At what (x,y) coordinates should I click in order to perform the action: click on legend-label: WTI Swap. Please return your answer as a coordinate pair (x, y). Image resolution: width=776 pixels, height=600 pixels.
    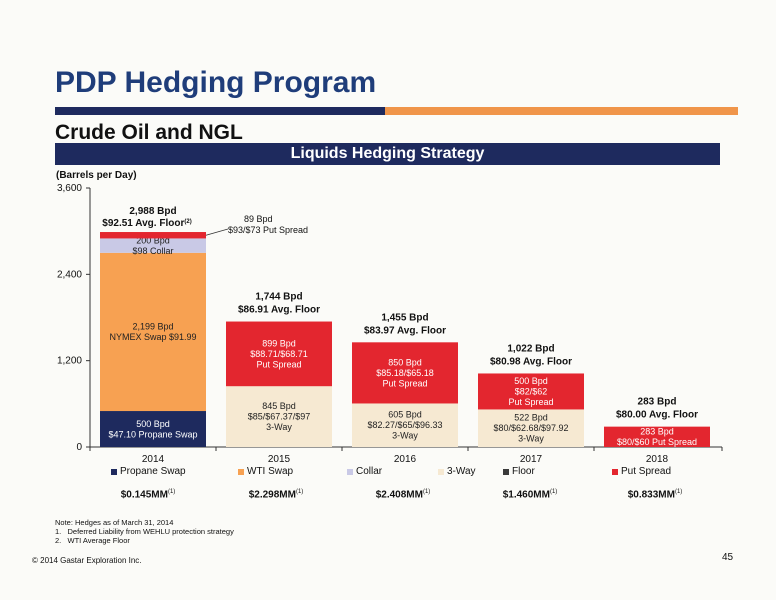
    Looking at the image, I should click on (270, 471).